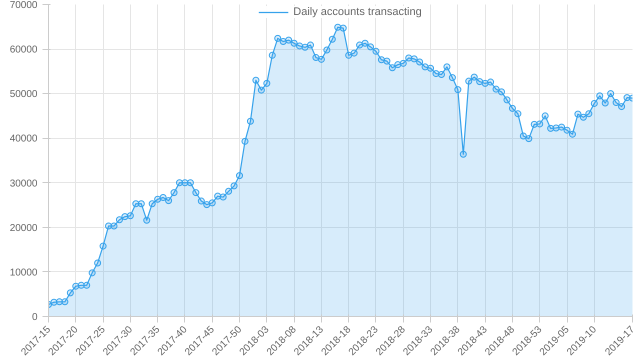 The width and height of the screenshot is (640, 361). Describe the element at coordinates (24, 50) in the screenshot. I see `y-tick-label: 60000` at that location.